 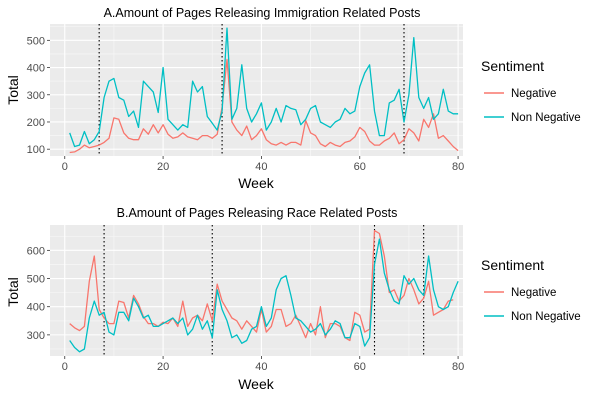 I want to click on panel-a-x-tick-label: 40, so click(x=261, y=167).